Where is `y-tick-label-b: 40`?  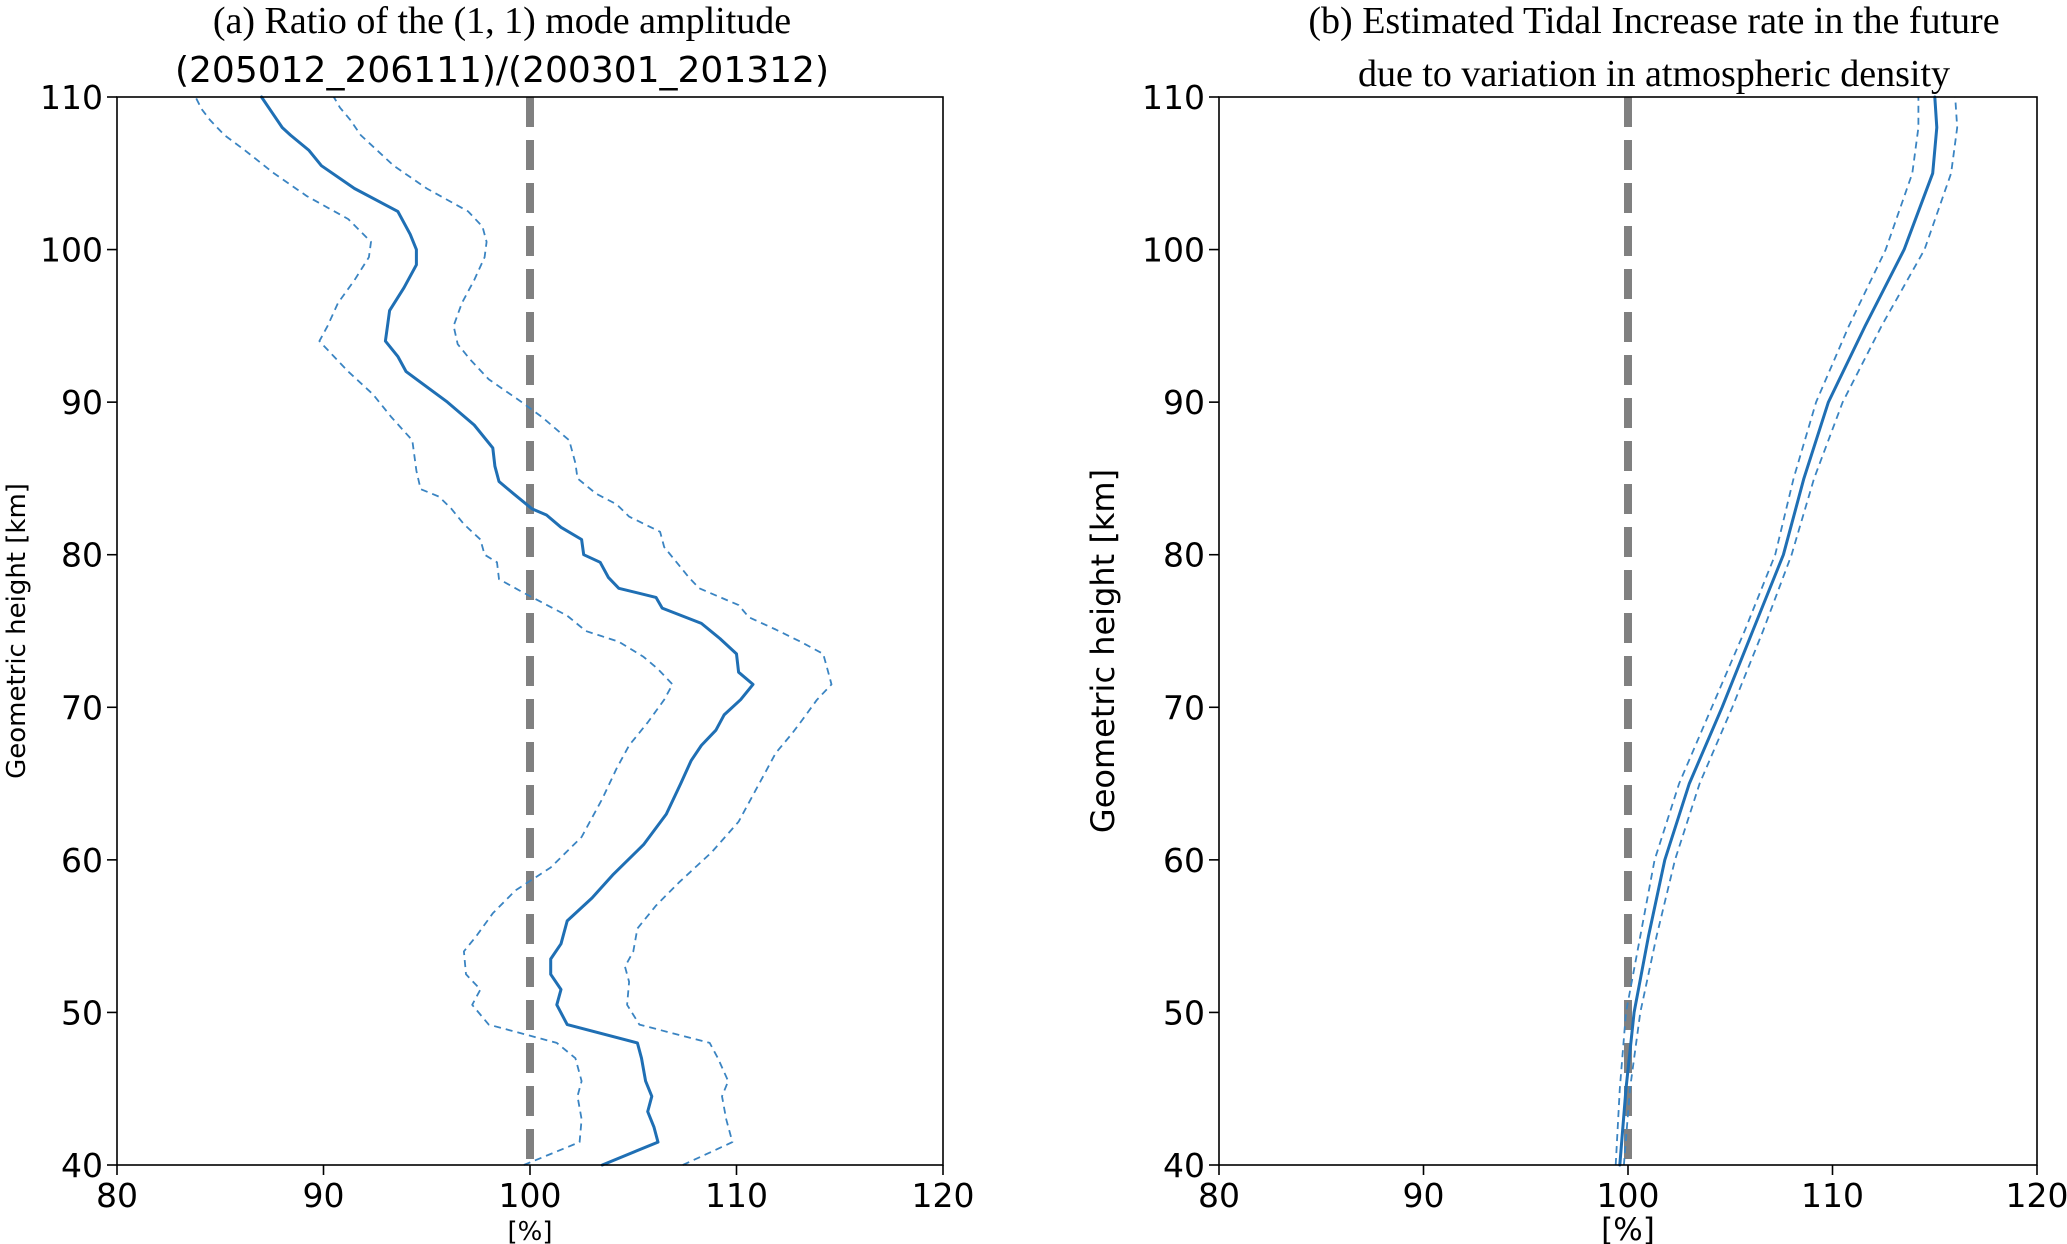
y-tick-label-b: 40 is located at coordinates (1184, 1165).